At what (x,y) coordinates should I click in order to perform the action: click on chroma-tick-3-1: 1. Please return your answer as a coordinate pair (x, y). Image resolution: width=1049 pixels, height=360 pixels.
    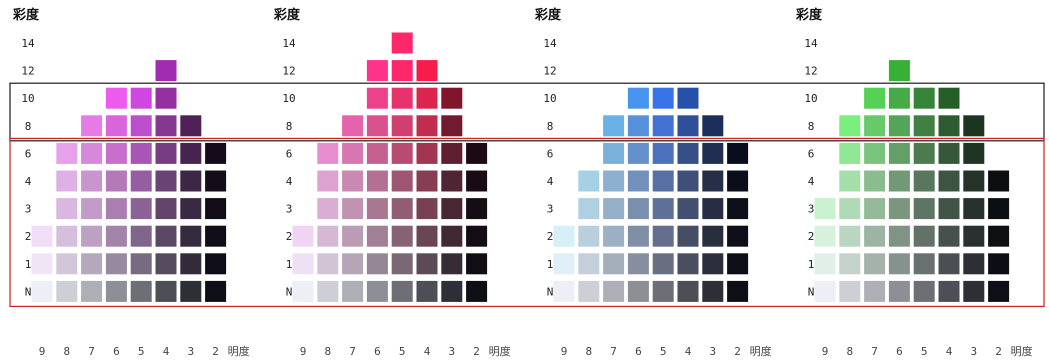
    Looking at the image, I should click on (811, 264).